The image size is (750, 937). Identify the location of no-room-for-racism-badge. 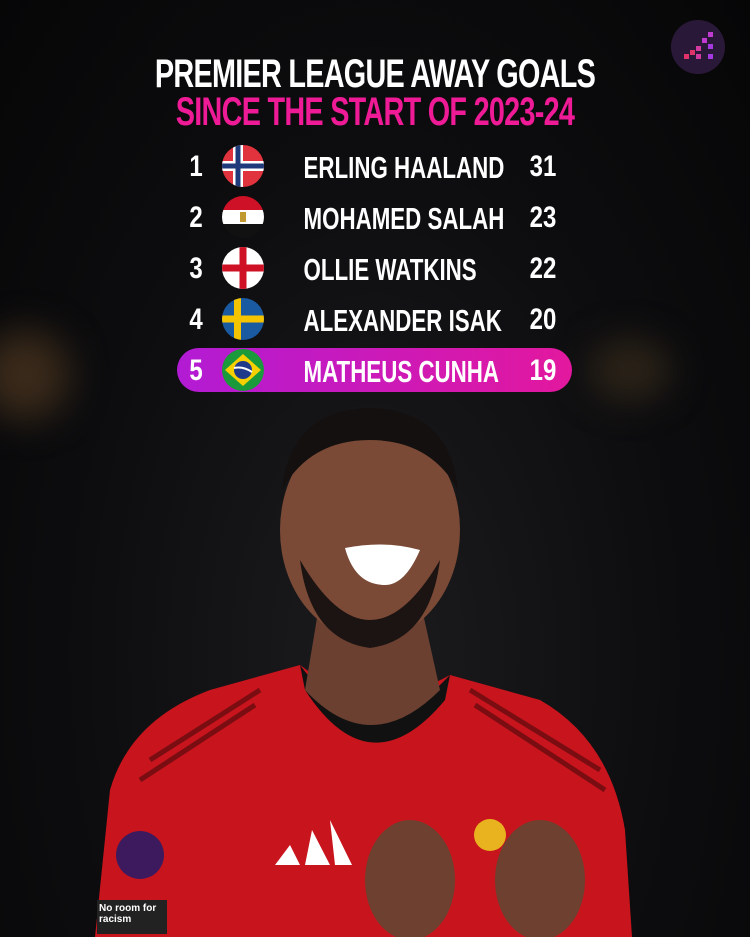
(132, 917).